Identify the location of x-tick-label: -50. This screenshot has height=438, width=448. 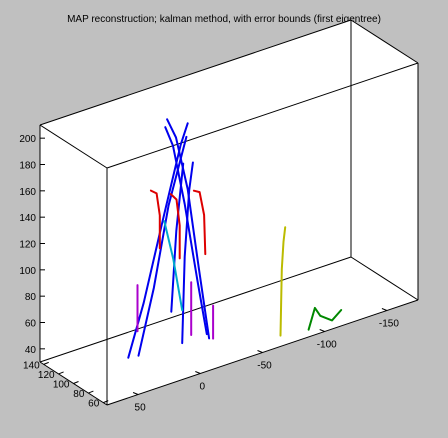
(264, 366).